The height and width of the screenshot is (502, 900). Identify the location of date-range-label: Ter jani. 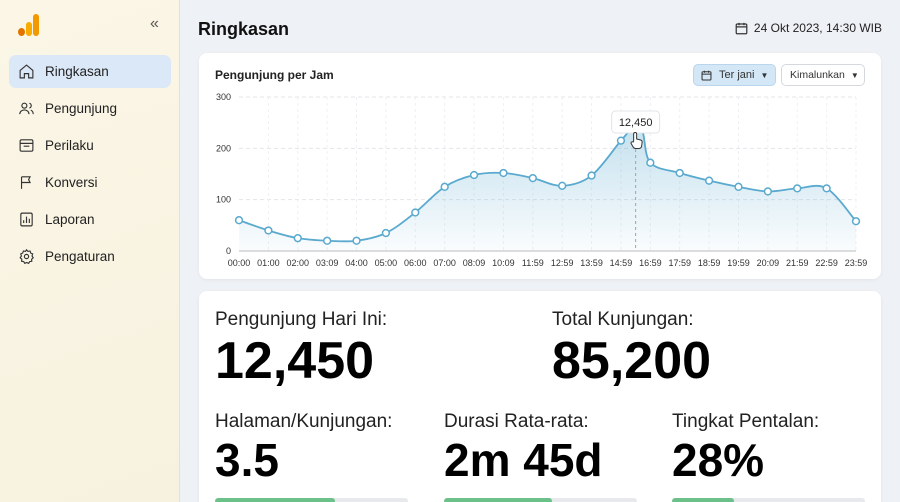
(737, 75).